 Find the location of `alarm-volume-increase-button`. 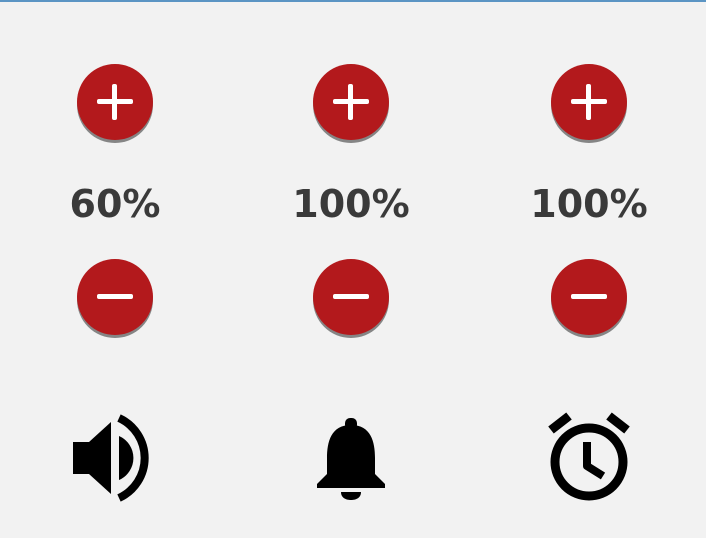

alarm-volume-increase-button is located at coordinates (589, 102).